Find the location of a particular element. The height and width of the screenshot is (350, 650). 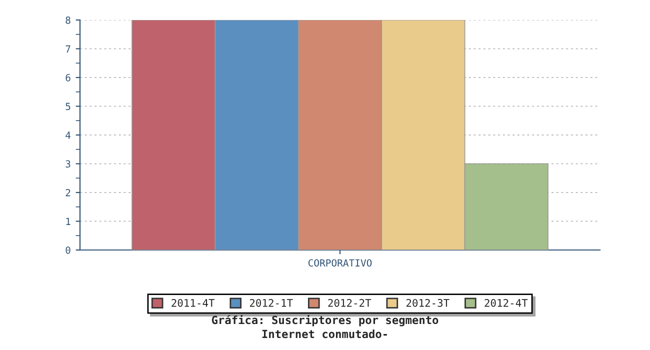

y-tick-label: 2 is located at coordinates (68, 192).